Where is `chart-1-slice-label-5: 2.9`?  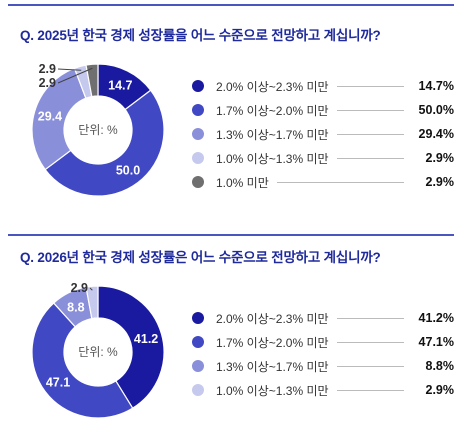
chart-1-slice-label-5: 2.9 is located at coordinates (47, 83).